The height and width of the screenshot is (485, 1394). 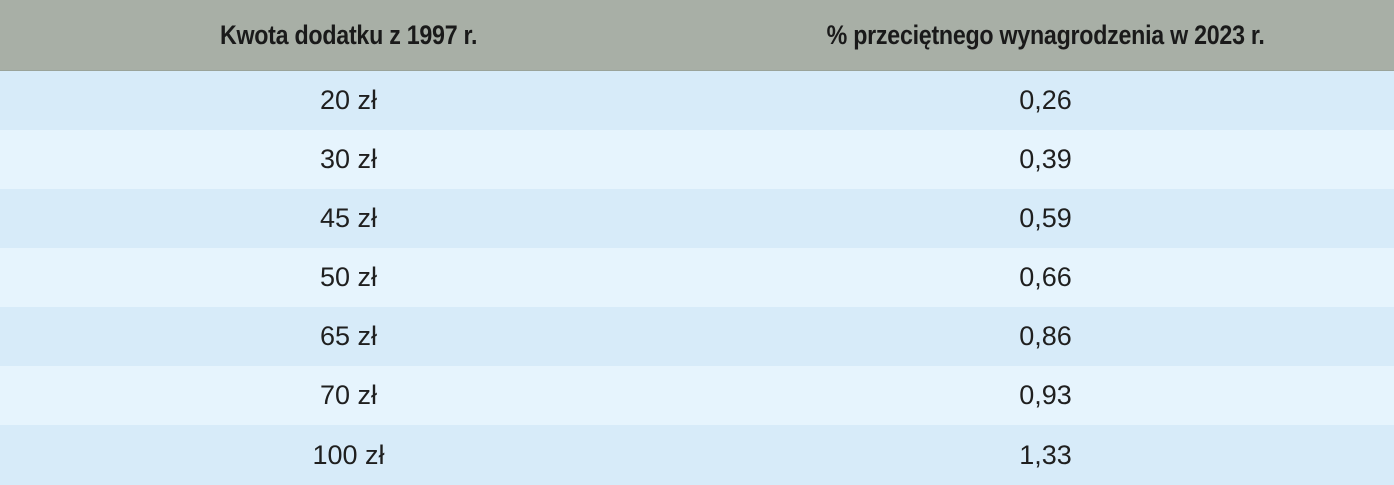 I want to click on percent-cell: 0,86, so click(x=1045, y=336).